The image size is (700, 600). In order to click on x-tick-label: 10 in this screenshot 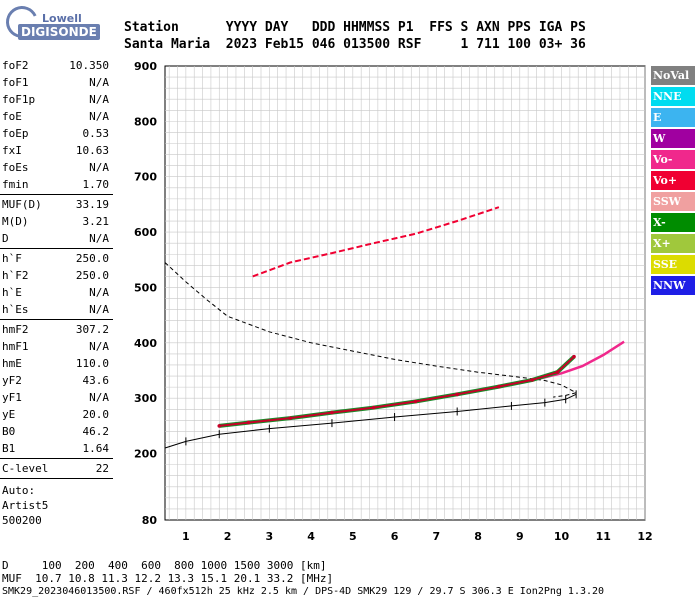, I will do `click(562, 536)`.